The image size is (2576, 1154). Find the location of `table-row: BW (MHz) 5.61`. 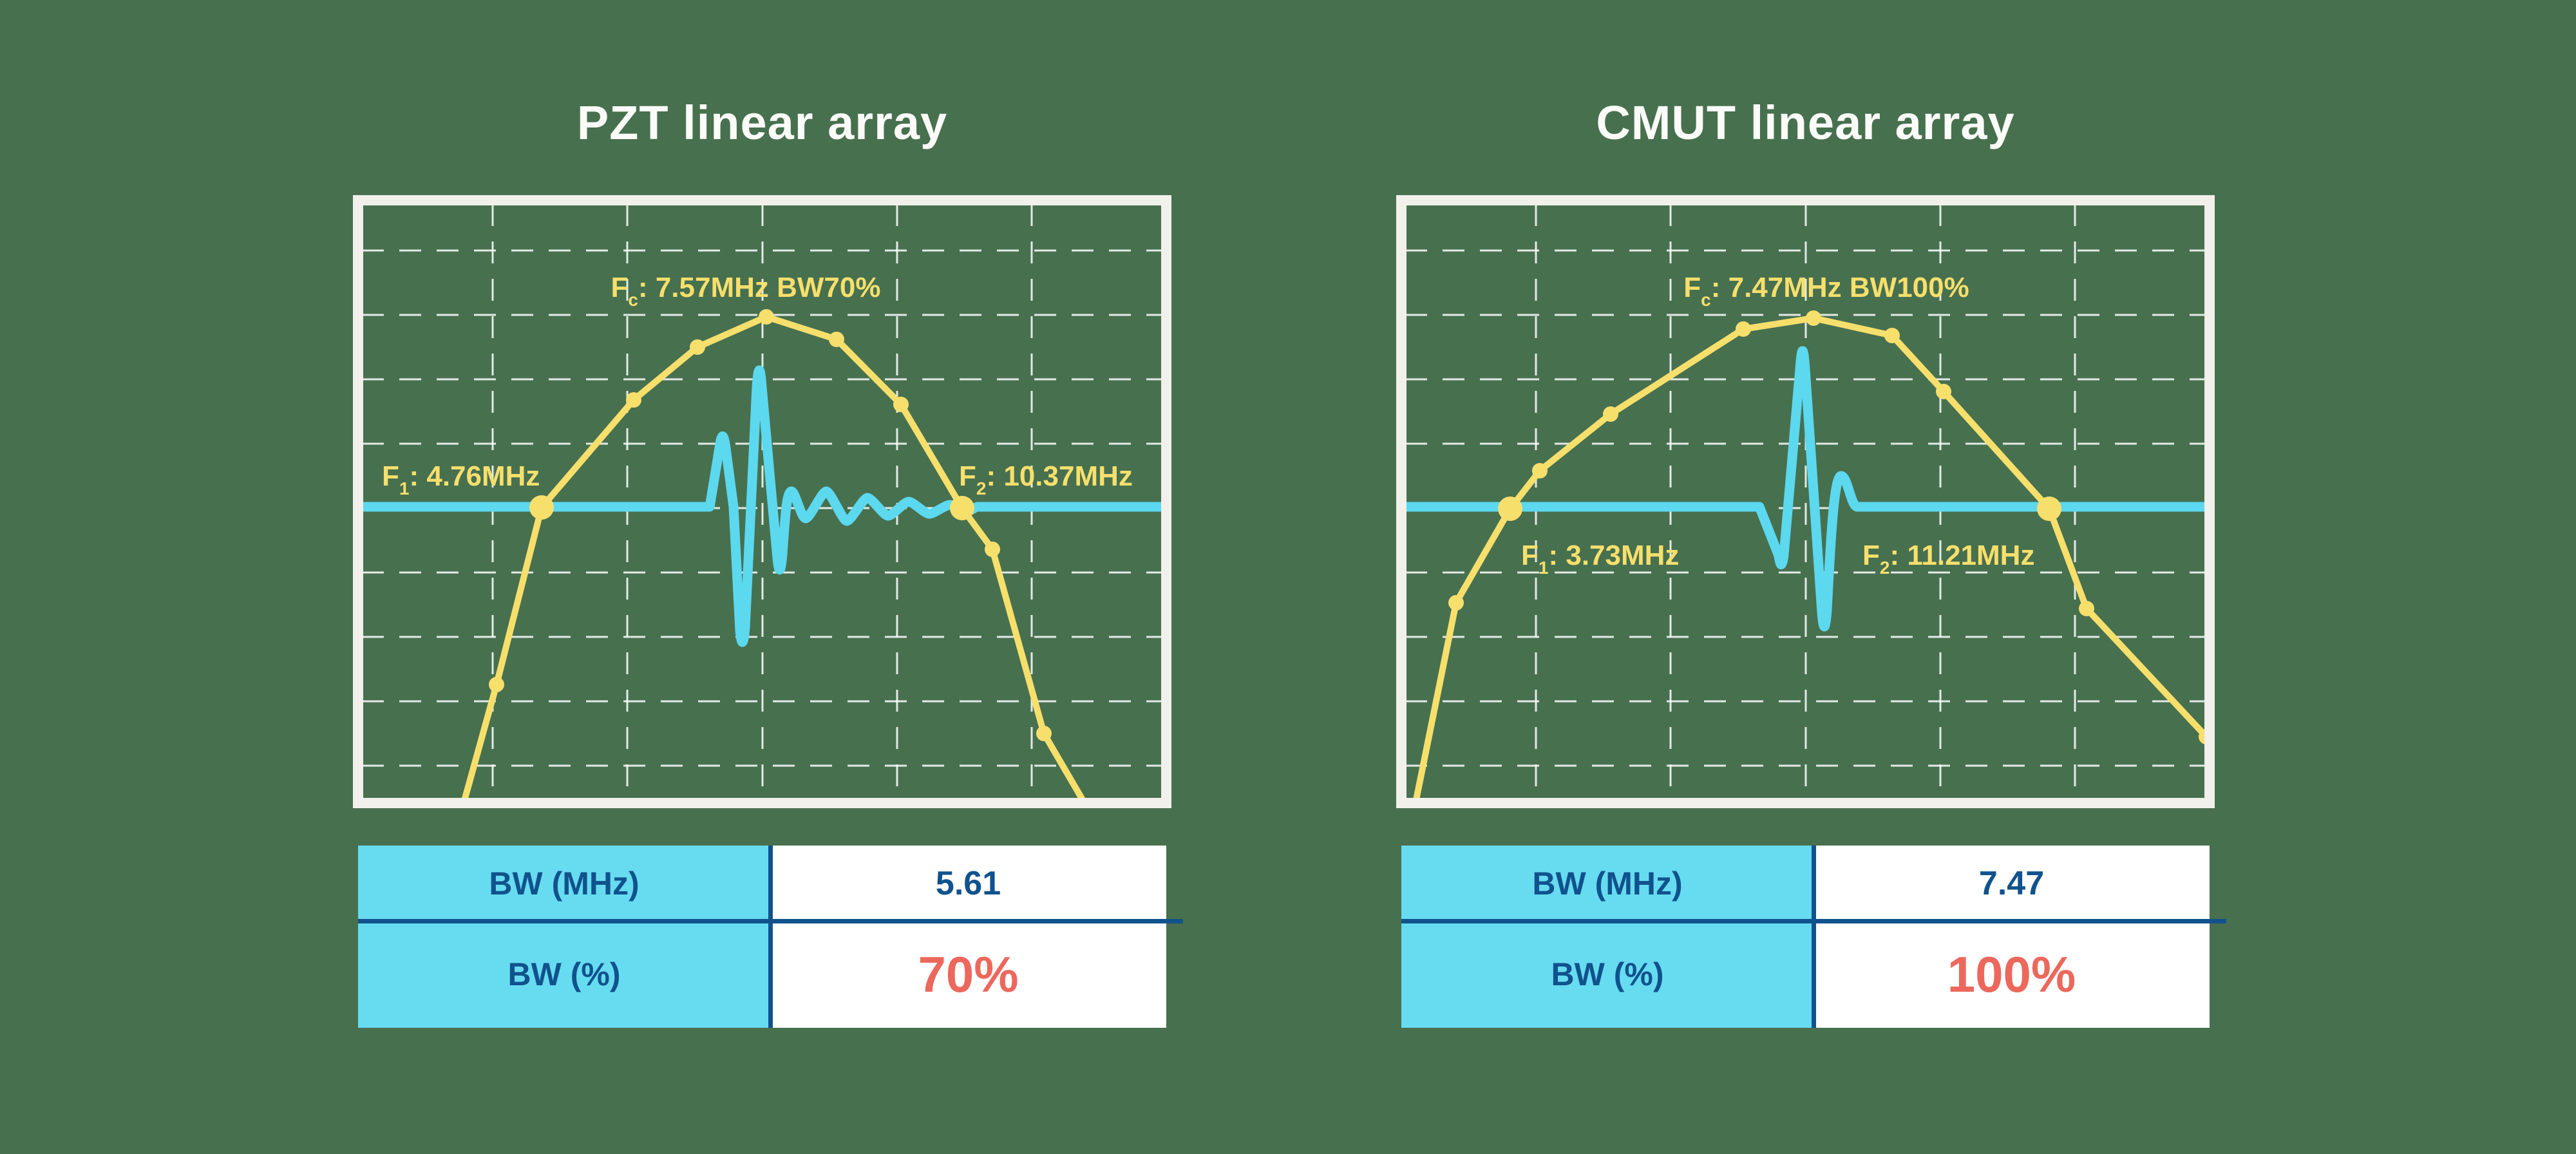

table-row: BW (MHz) 5.61 is located at coordinates (762, 884).